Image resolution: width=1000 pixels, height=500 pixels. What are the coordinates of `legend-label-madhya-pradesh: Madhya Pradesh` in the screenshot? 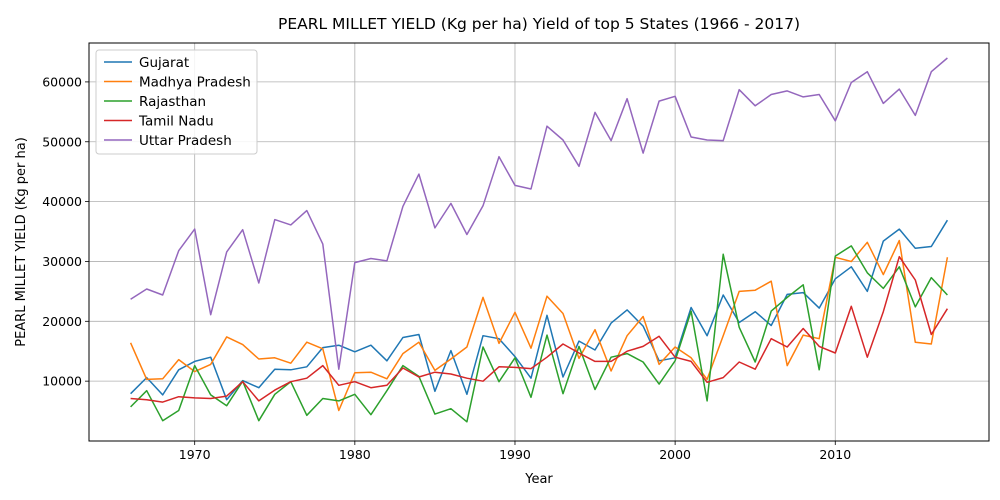 It's located at (195, 83).